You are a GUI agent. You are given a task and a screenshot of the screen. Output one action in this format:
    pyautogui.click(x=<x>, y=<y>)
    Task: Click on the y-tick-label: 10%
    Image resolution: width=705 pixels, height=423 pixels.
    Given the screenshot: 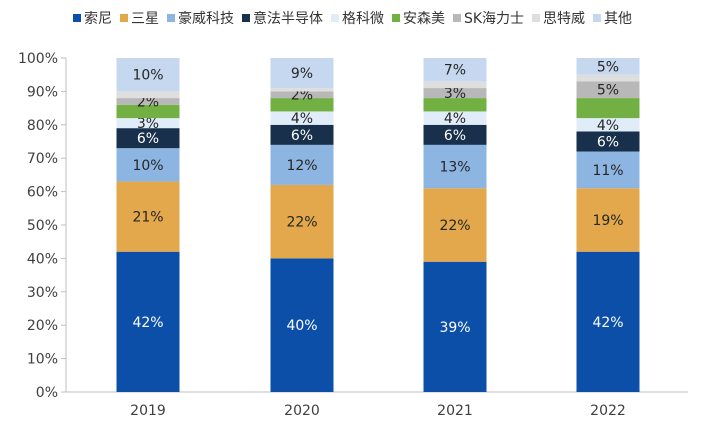 What is the action you would take?
    pyautogui.click(x=42, y=360)
    